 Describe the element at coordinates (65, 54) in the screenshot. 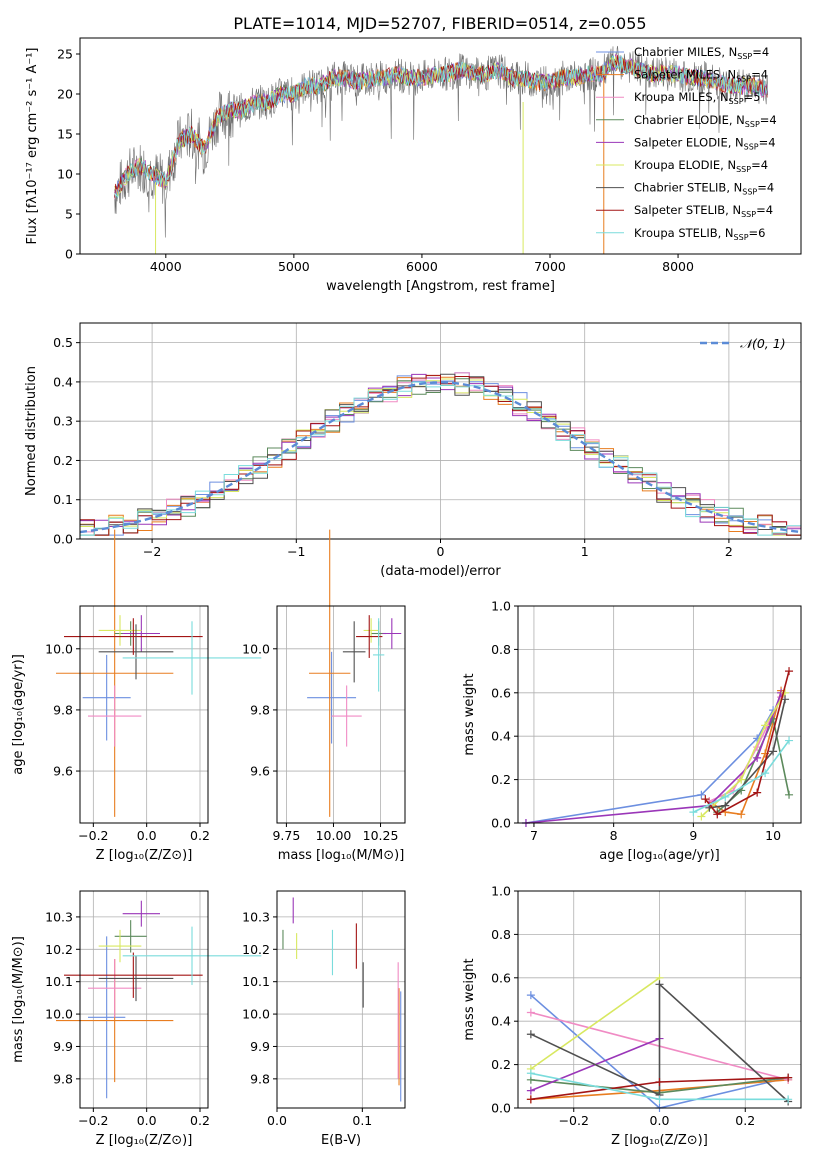

I see `y-tick-label: 25` at that location.